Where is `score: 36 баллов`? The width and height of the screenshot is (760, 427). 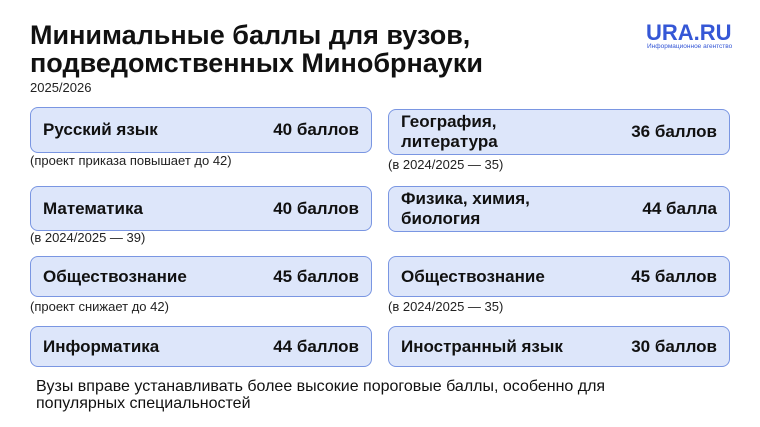
score: 36 баллов is located at coordinates (674, 131).